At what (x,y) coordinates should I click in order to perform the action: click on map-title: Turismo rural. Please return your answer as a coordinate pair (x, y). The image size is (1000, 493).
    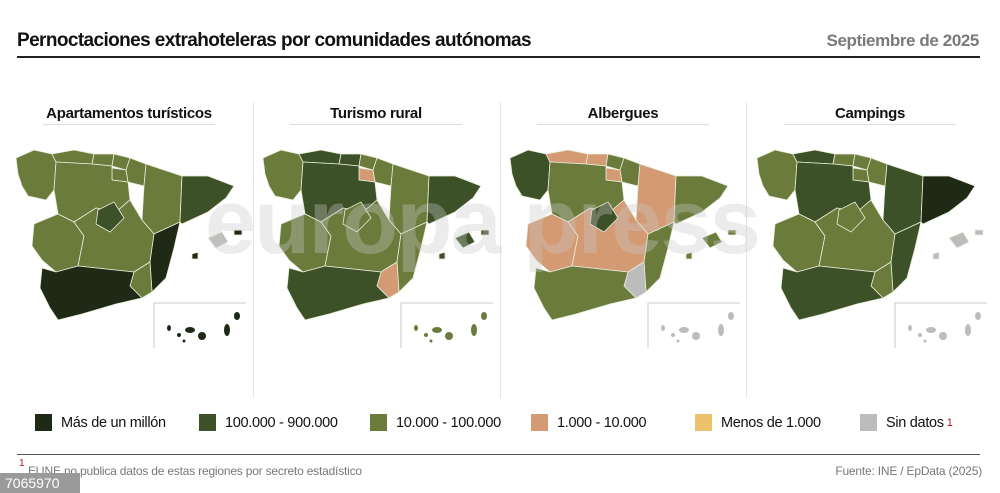
    Looking at the image, I should click on (376, 113).